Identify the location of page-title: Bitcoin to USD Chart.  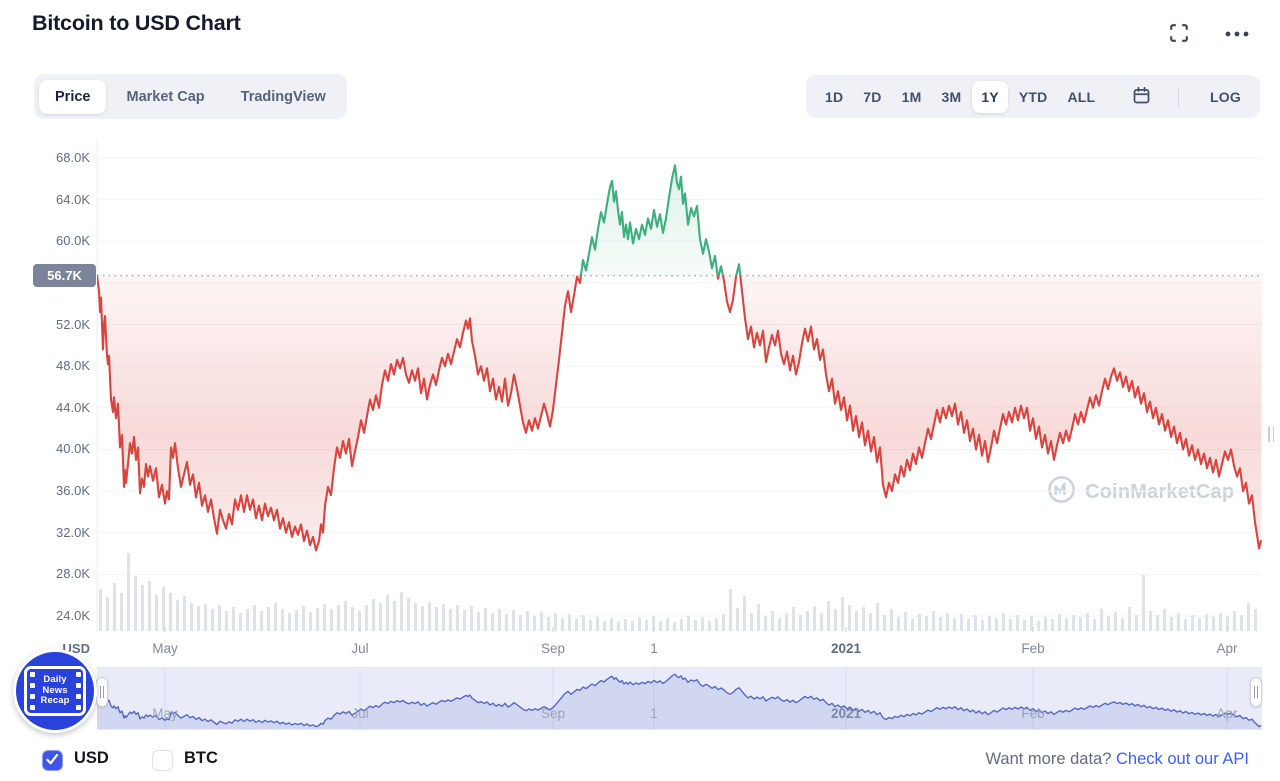
(136, 23).